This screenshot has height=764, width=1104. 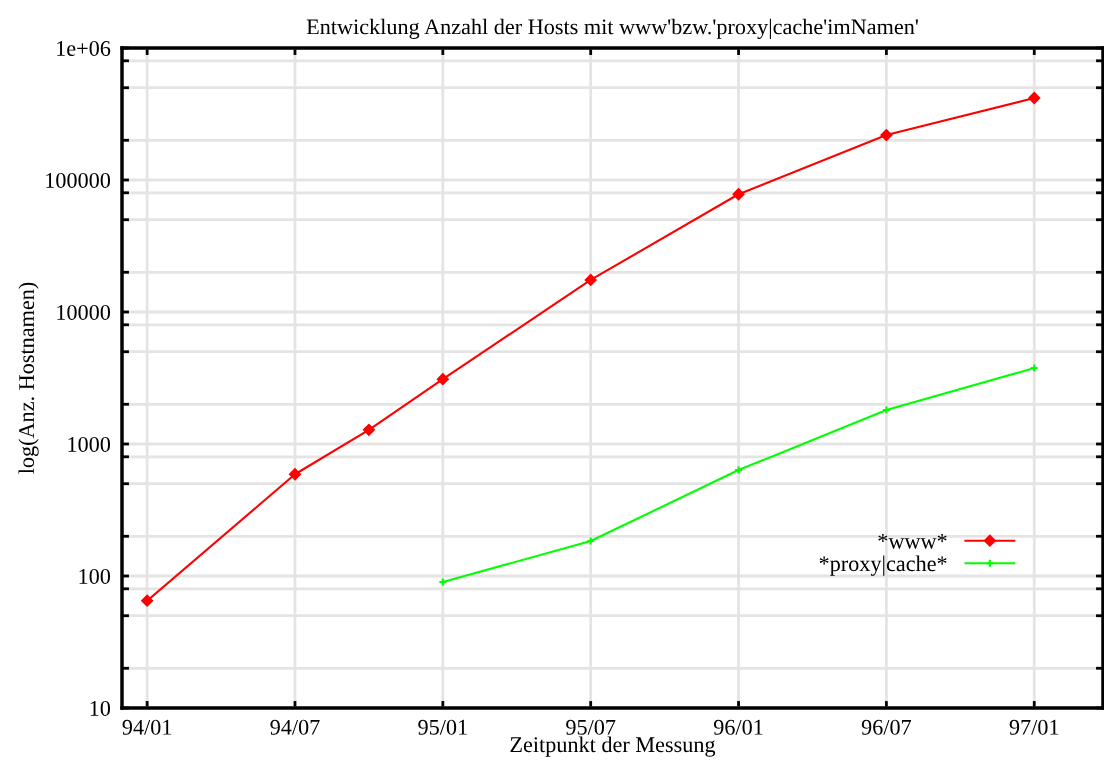 I want to click on legend-label: *www*, so click(x=912, y=541).